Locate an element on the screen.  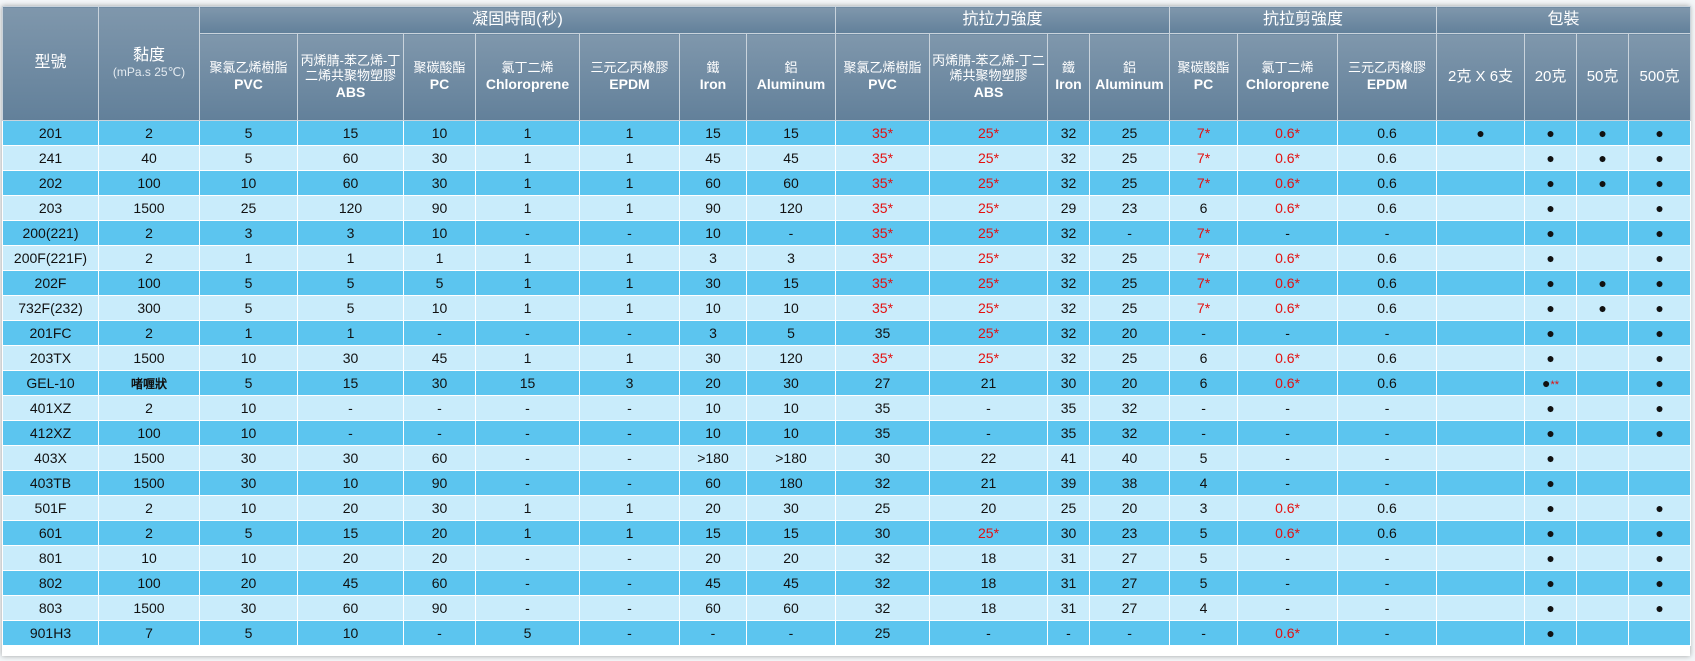
cure-col-header-aluminum: 鋁 Aluminum is located at coordinates (791, 77).